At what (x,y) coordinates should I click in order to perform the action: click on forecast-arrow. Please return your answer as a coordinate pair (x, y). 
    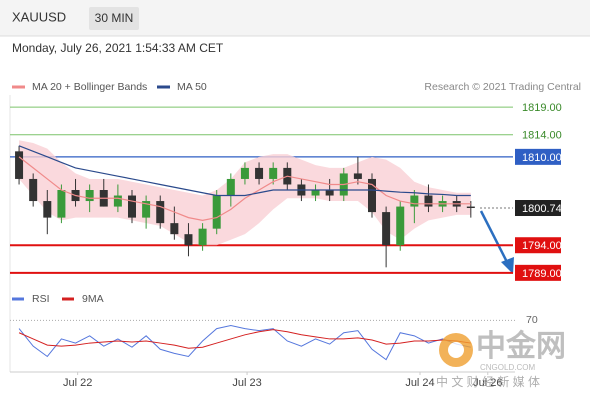
    Looking at the image, I should click on (494, 237).